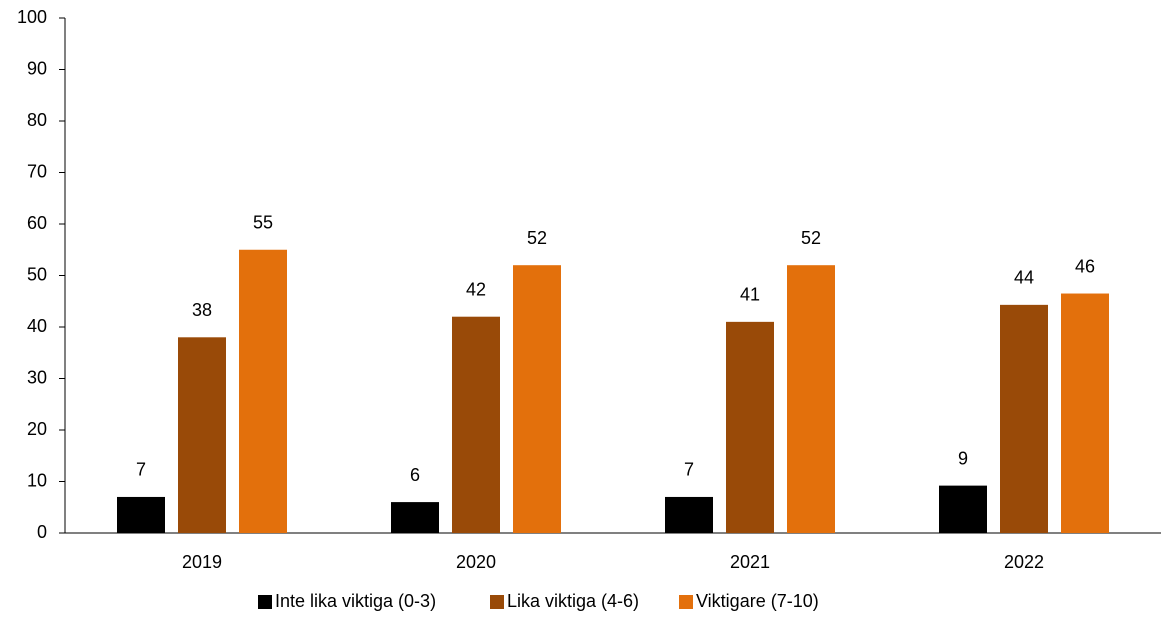 The width and height of the screenshot is (1165, 620). Describe the element at coordinates (355, 601) in the screenshot. I see `legend-label: Inte lika viktiga (0-3)` at that location.